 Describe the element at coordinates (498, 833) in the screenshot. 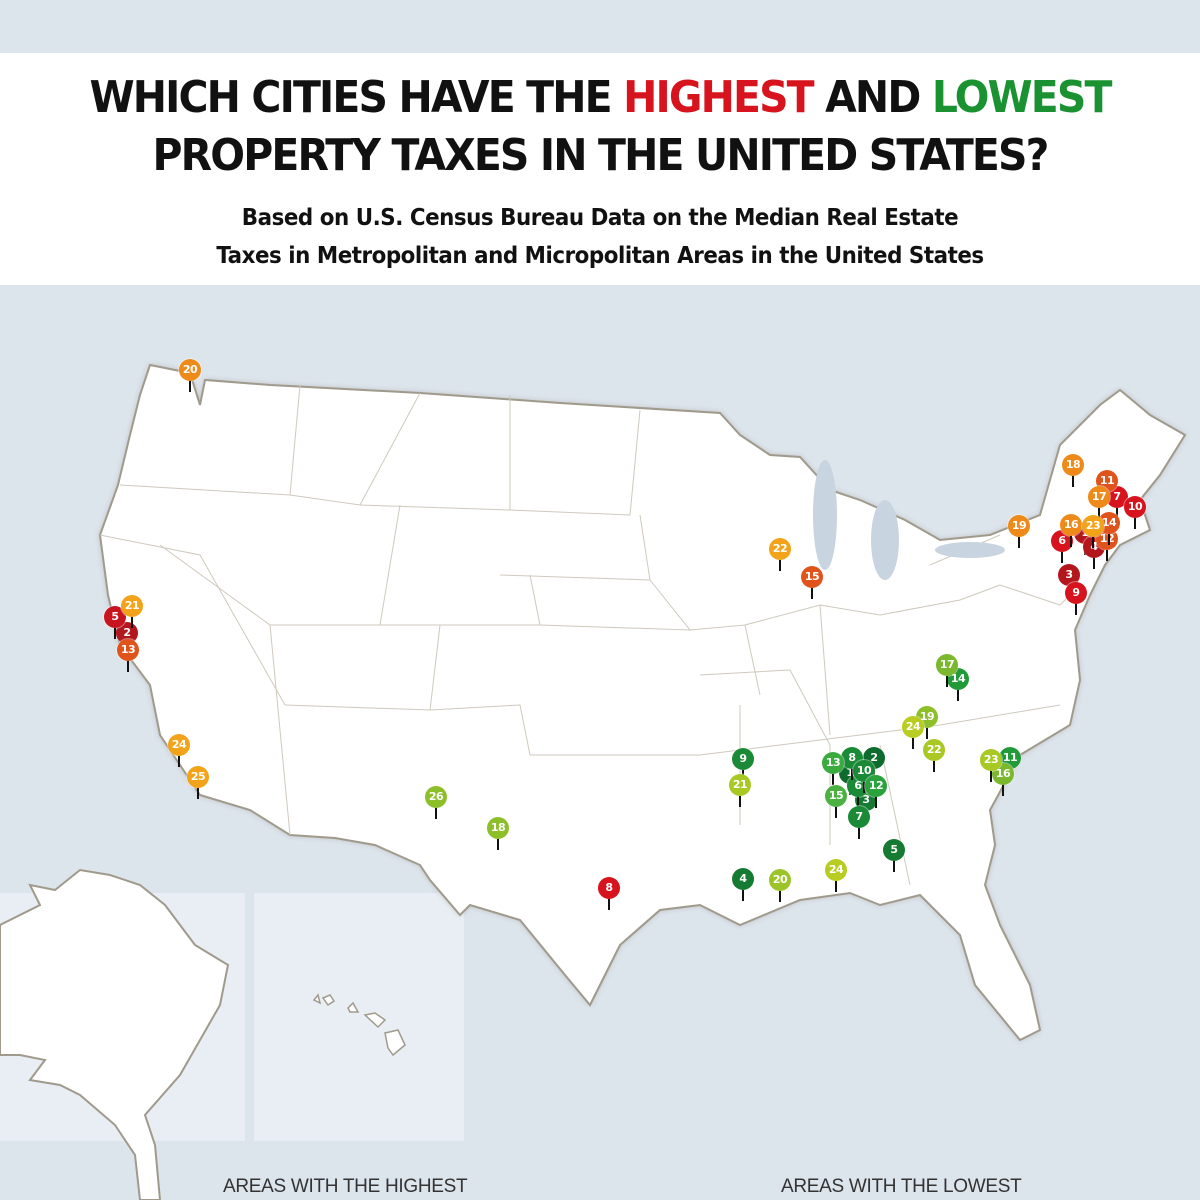

I see `pin-lowest-18: 18` at that location.